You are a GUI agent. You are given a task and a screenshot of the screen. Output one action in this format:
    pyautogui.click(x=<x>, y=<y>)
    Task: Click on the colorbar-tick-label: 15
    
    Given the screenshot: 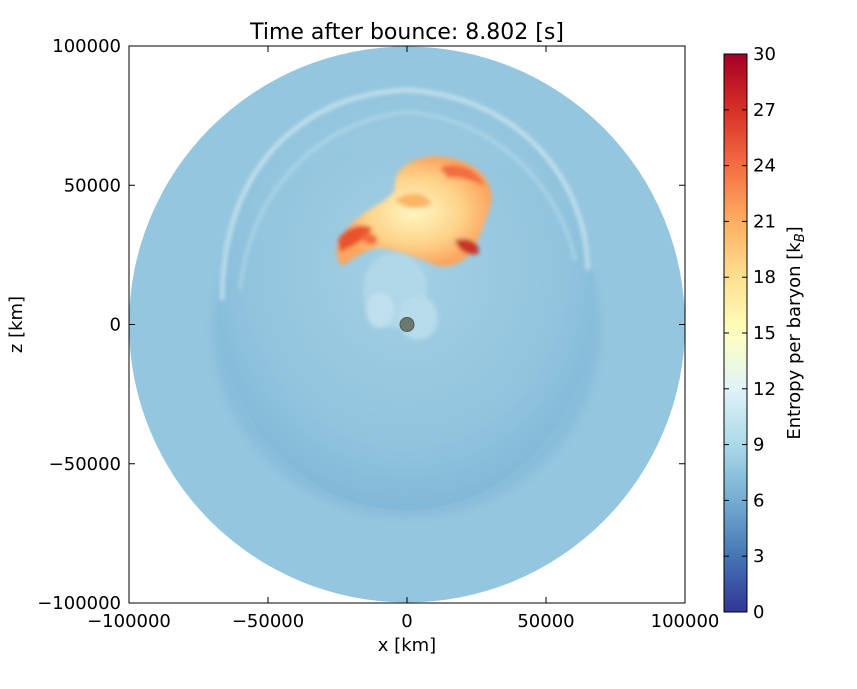 What is the action you would take?
    pyautogui.click(x=764, y=333)
    